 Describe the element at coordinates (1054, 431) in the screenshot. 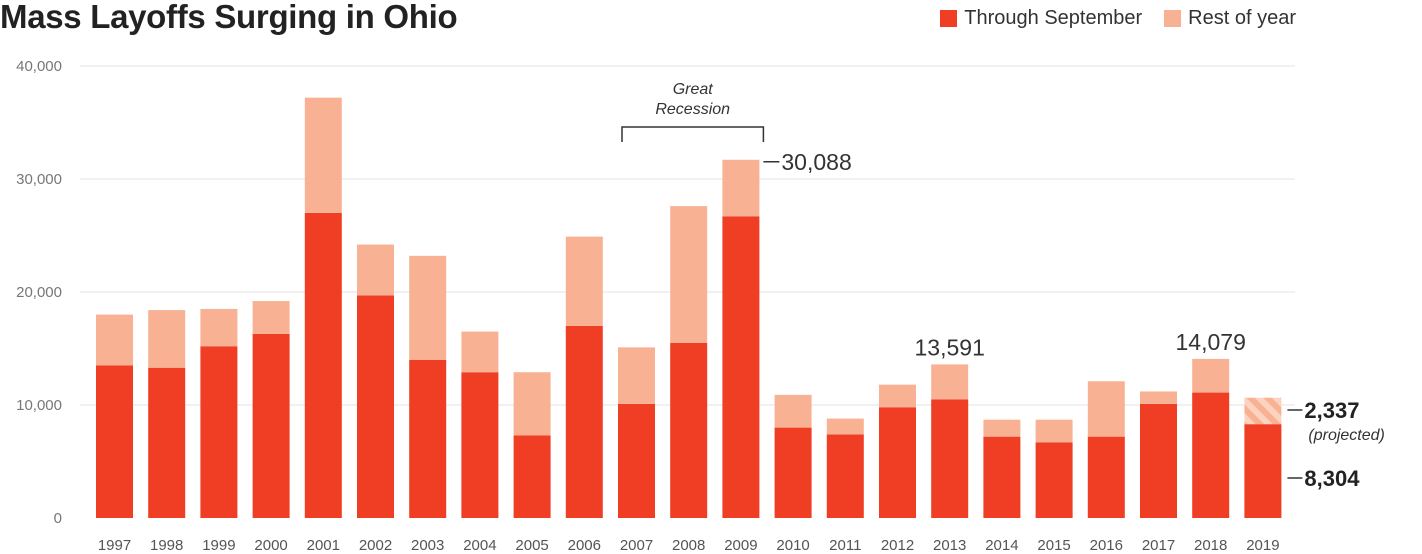

I see `bar-rest-of-year-2015` at that location.